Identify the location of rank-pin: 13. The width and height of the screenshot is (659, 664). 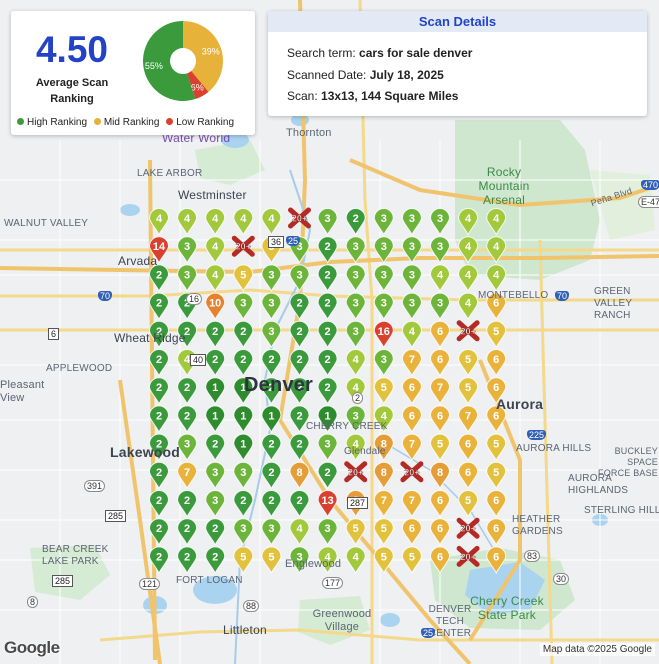
(327, 504).